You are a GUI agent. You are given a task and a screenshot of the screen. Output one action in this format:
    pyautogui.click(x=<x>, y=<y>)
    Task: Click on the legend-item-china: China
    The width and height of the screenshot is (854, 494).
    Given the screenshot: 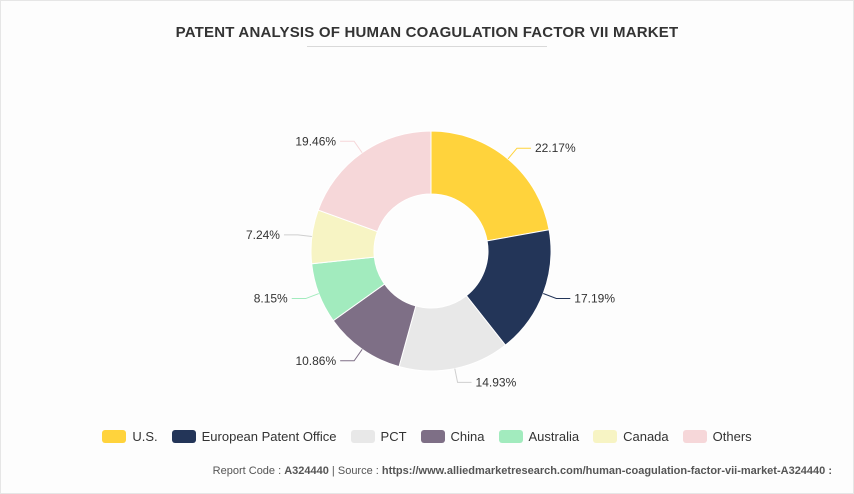 What is the action you would take?
    pyautogui.click(x=452, y=436)
    